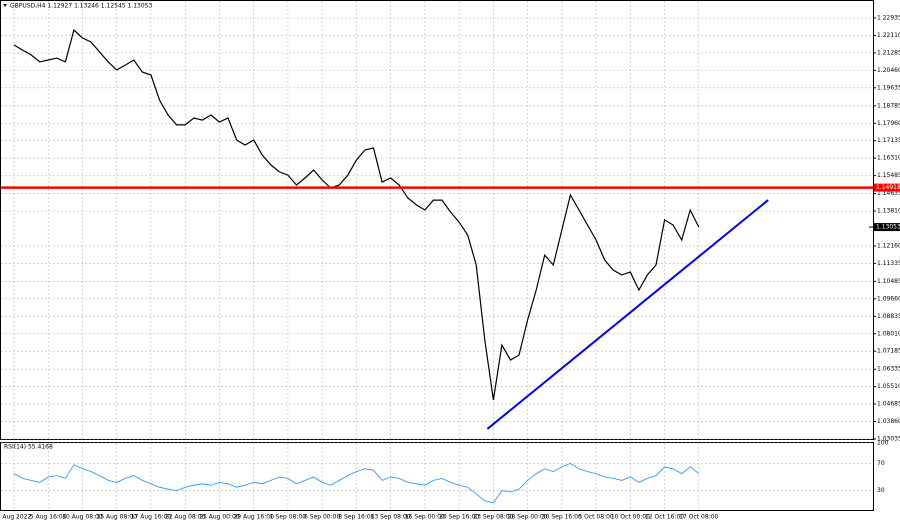 The image size is (900, 523). Describe the element at coordinates (888, 245) in the screenshot. I see `y-tick-label: 1.12160` at that location.